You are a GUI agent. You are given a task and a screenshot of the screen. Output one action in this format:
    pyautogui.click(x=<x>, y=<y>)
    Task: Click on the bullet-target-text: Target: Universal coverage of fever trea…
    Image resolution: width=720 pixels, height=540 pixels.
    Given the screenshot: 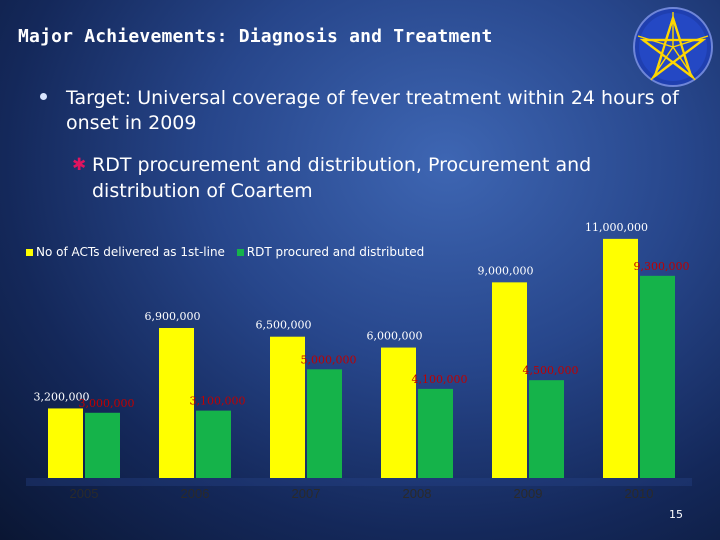 What is the action you would take?
    pyautogui.click(x=372, y=110)
    